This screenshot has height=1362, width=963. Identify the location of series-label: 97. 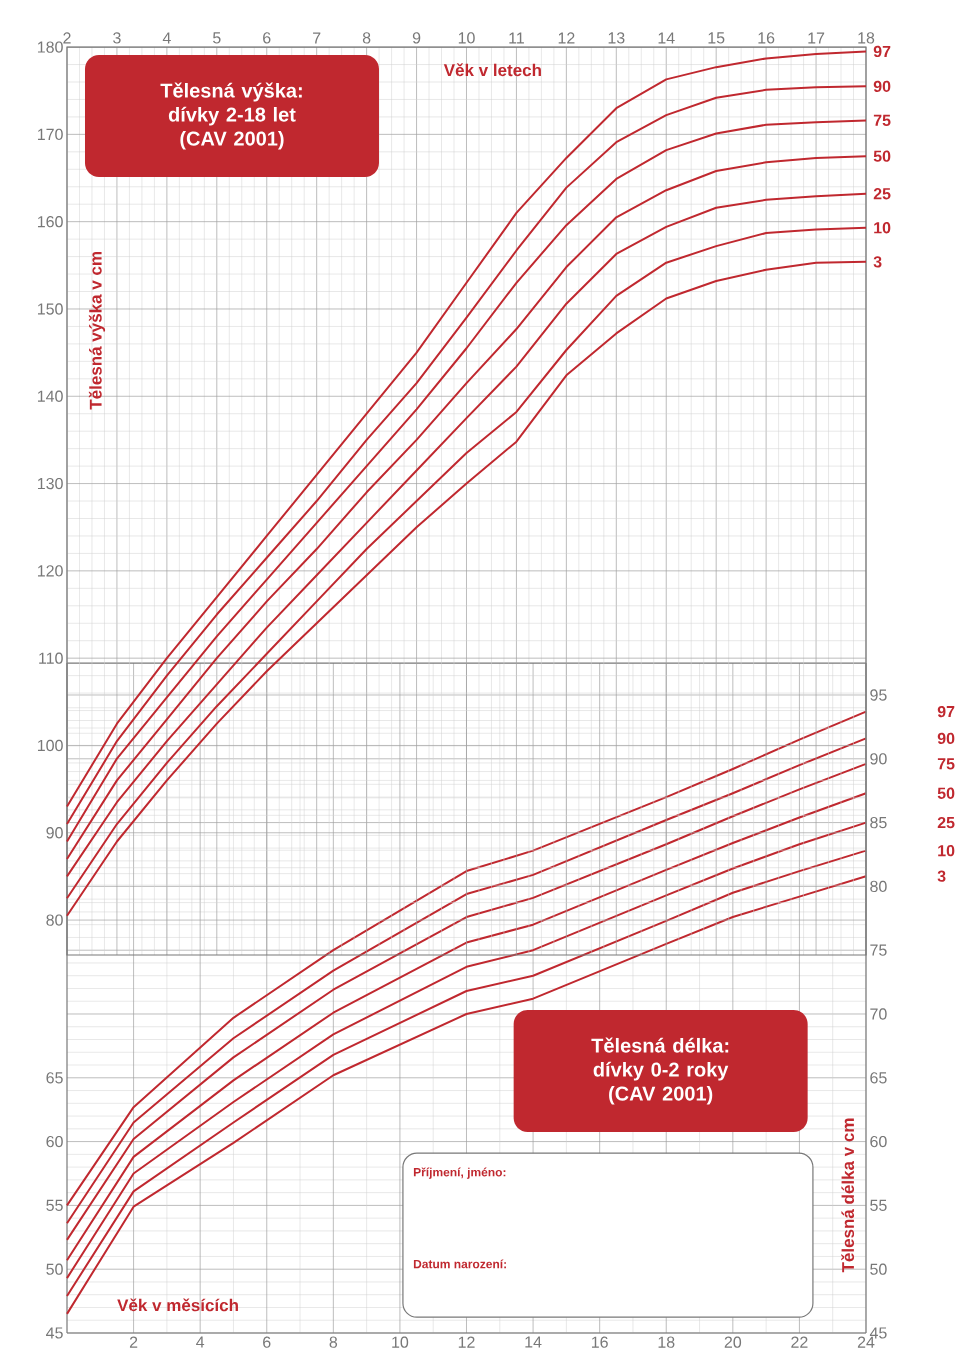
(882, 51).